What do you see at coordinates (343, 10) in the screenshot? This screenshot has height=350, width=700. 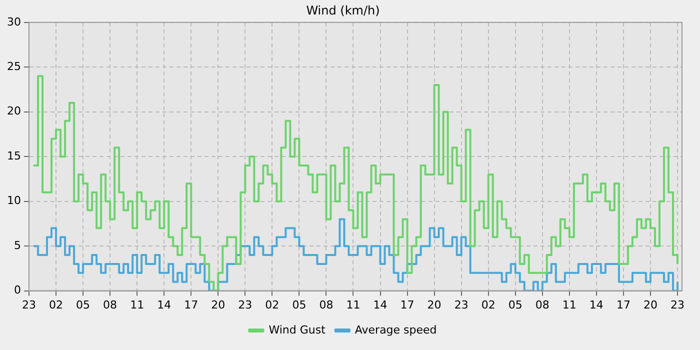 I see `chart-title: Wind (km/h)` at bounding box center [343, 10].